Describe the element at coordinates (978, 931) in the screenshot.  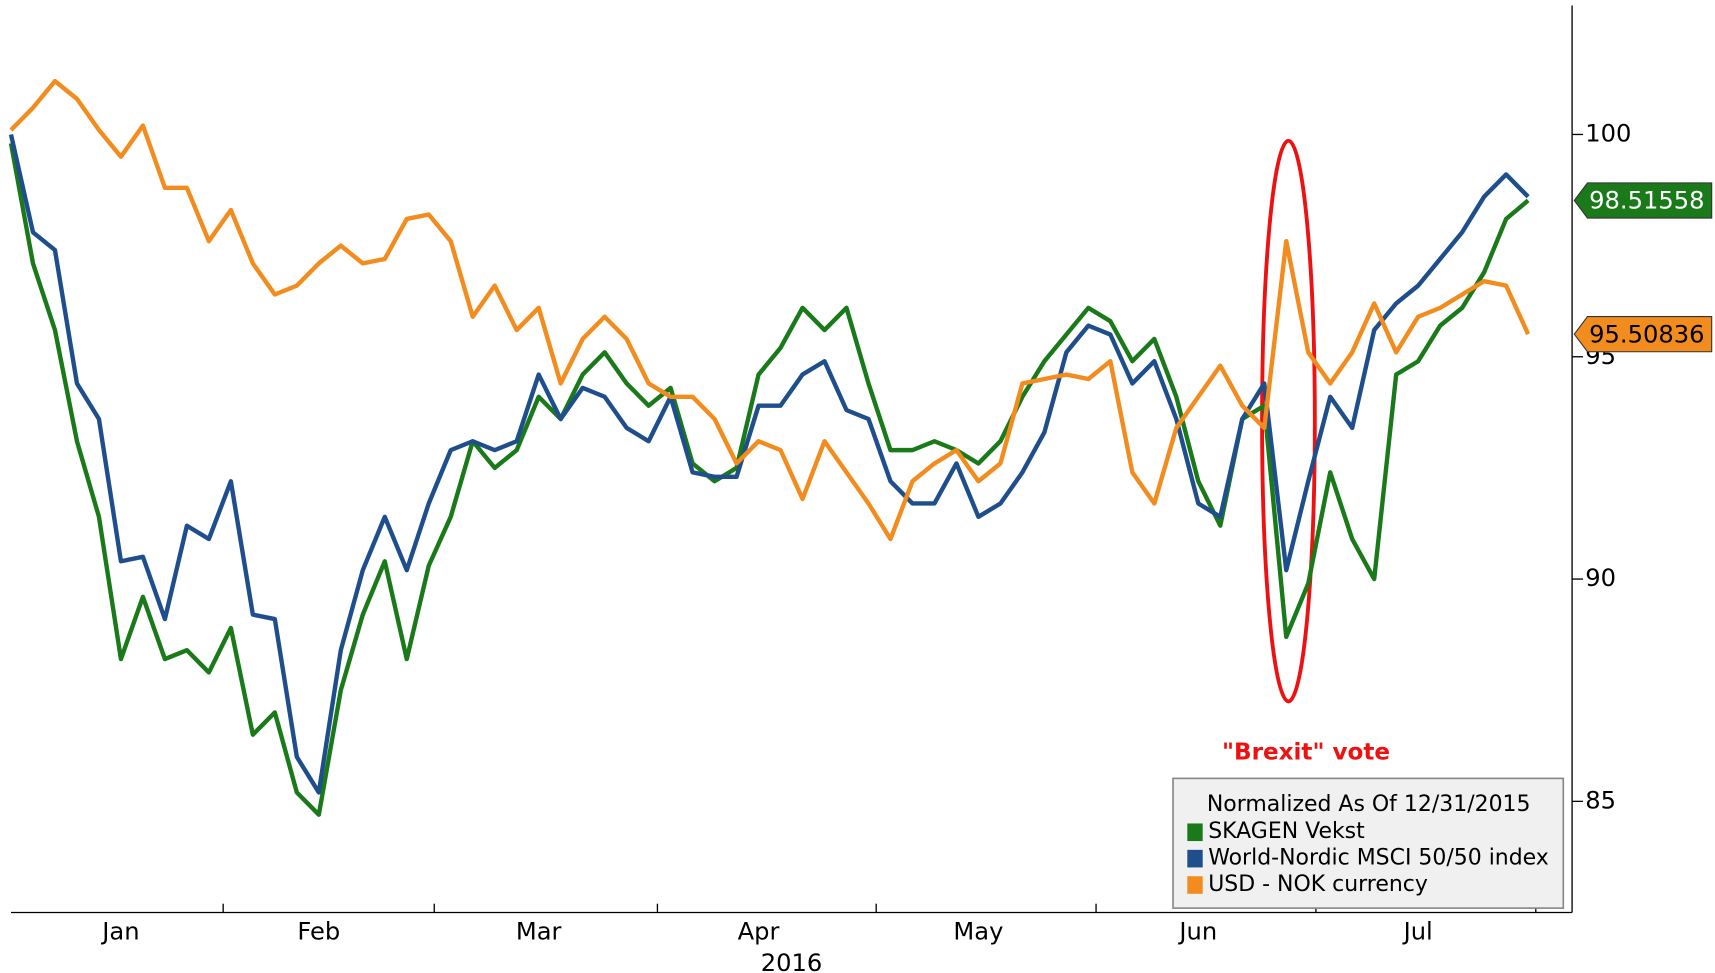
I see `x-tick-label: May` at that location.